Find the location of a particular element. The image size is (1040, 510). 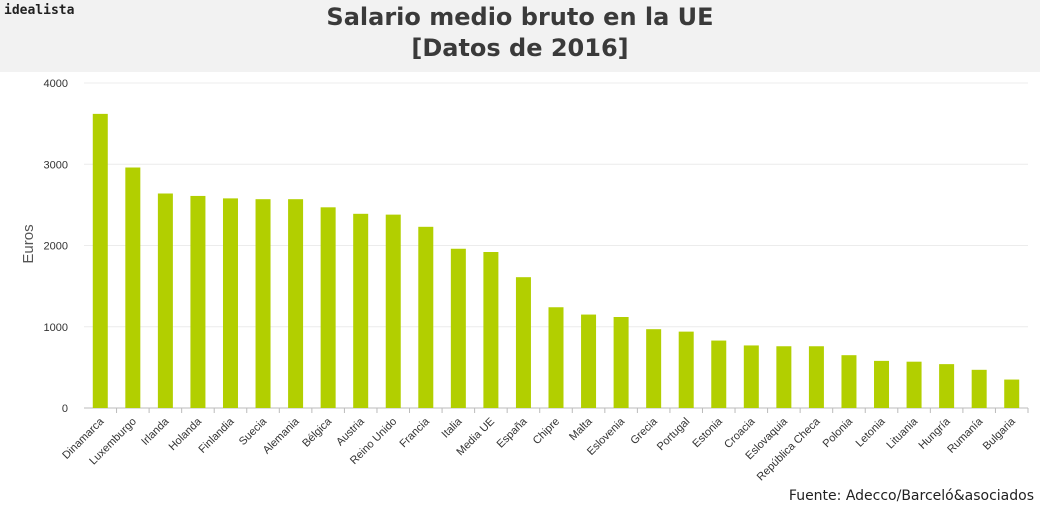

y-tick-label: 2000 is located at coordinates (56, 247).